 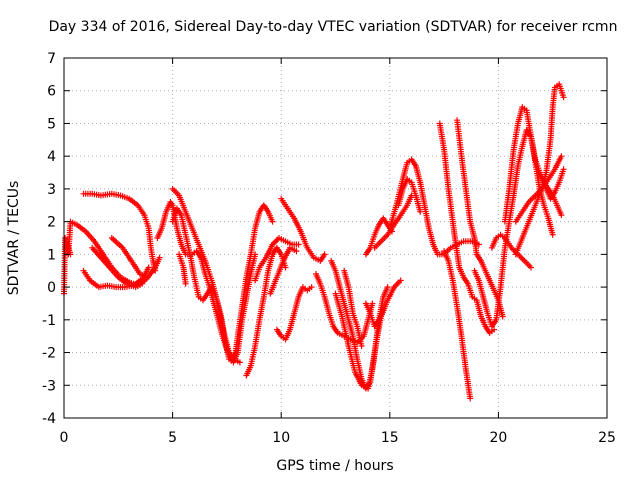 I want to click on series-arc18-markers, so click(x=368, y=334).